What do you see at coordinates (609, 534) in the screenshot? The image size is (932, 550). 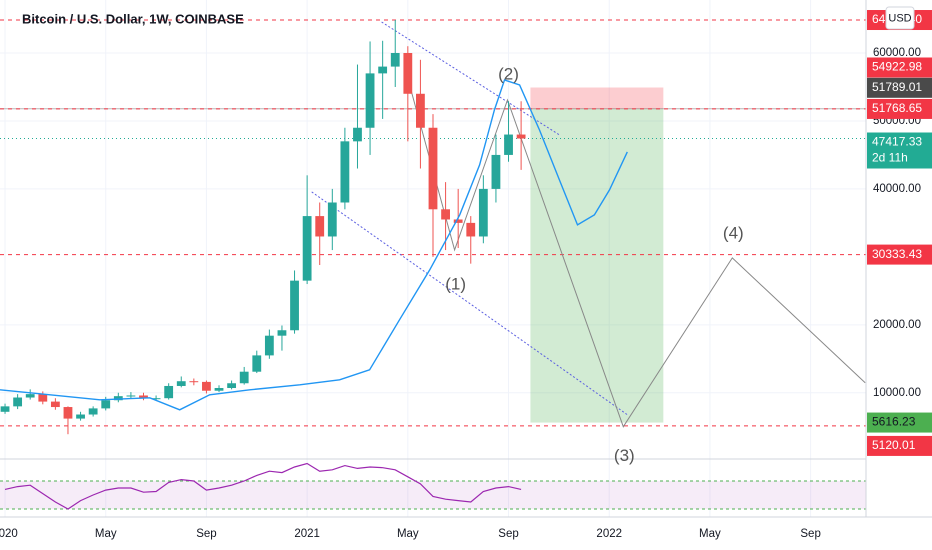 I see `x-tick-label: 2022` at bounding box center [609, 534].